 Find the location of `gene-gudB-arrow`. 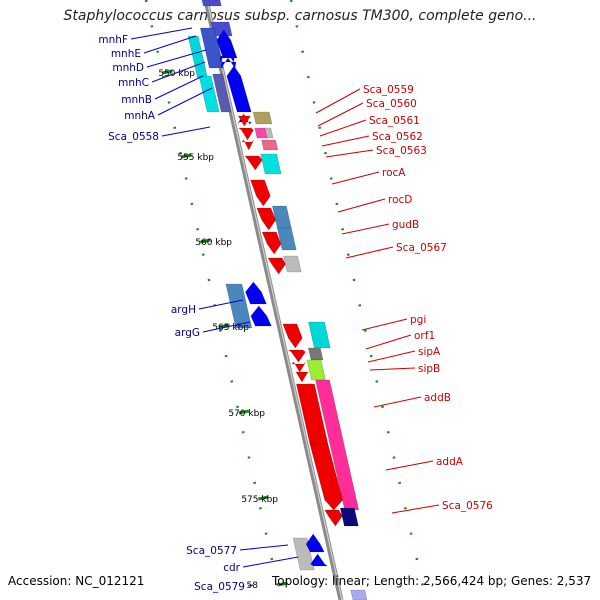

gene-gudB-arrow is located at coordinates (271, 243).